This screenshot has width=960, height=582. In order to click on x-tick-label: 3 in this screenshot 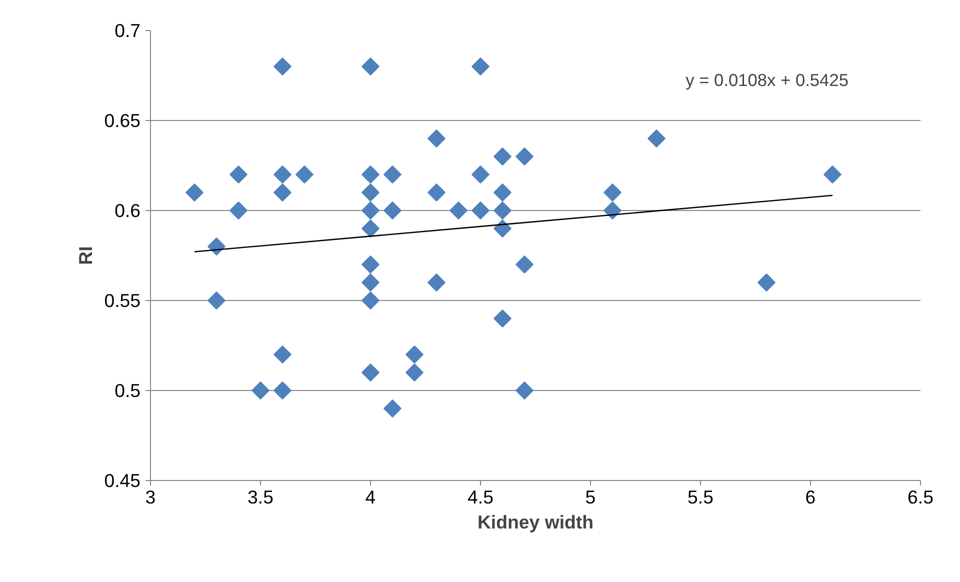, I will do `click(150, 497)`.